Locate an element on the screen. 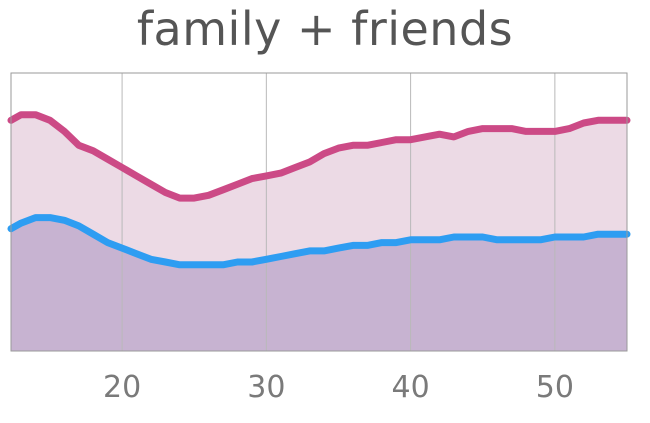 This screenshot has height=423, width=650. x-tick-label-20: 20 is located at coordinates (122, 387).